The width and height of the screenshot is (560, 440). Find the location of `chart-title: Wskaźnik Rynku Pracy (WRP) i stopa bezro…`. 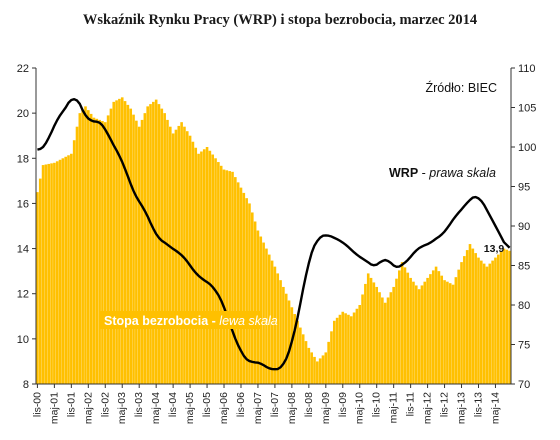

chart-title: Wskaźnik Rynku Pracy (WRP) i stopa bezro… is located at coordinates (280, 20).